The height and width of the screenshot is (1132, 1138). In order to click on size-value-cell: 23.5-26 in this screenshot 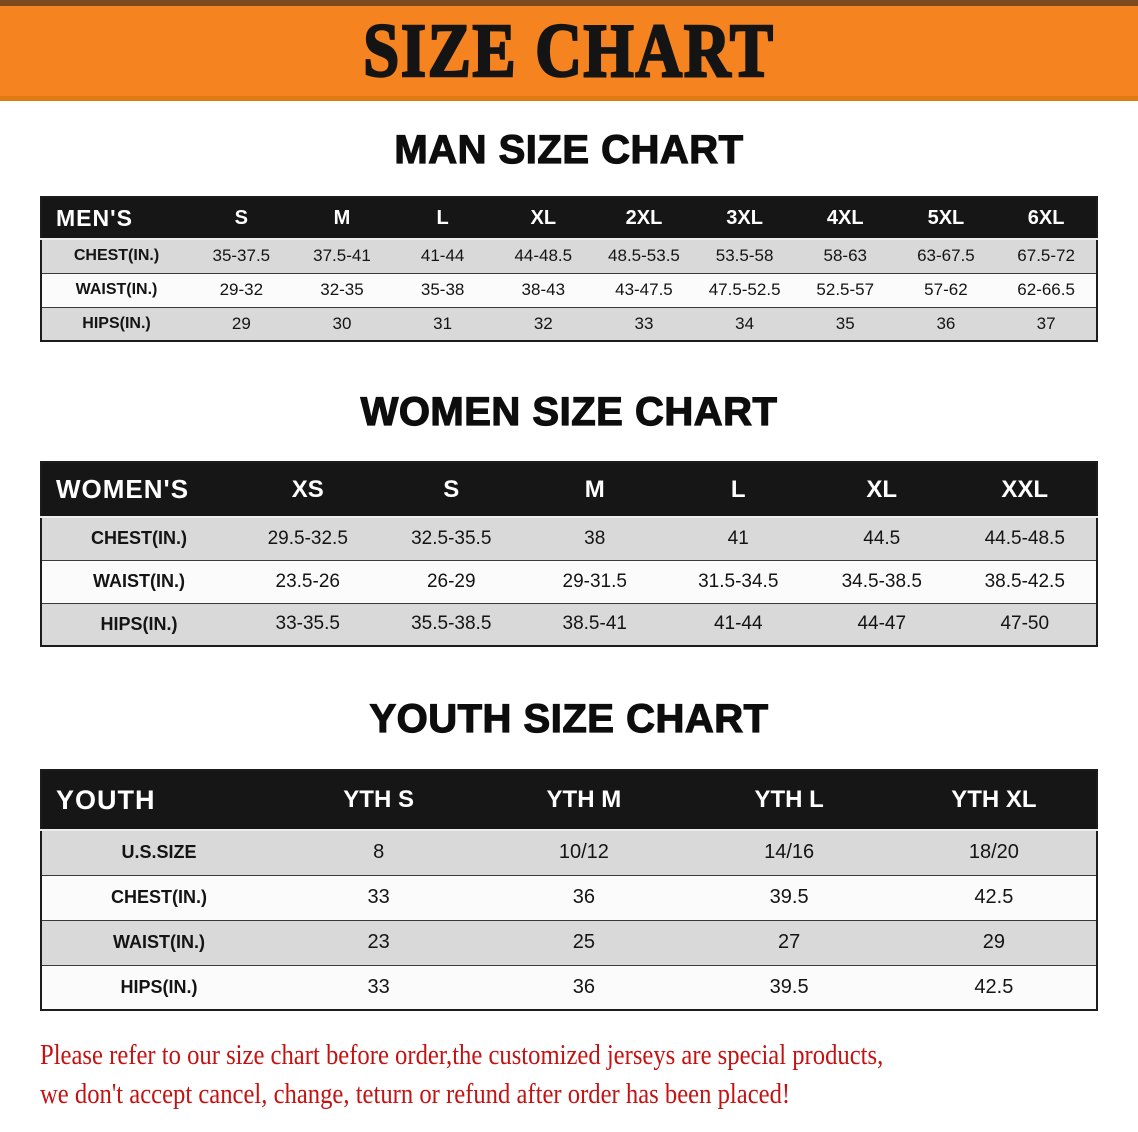, I will do `click(308, 581)`.